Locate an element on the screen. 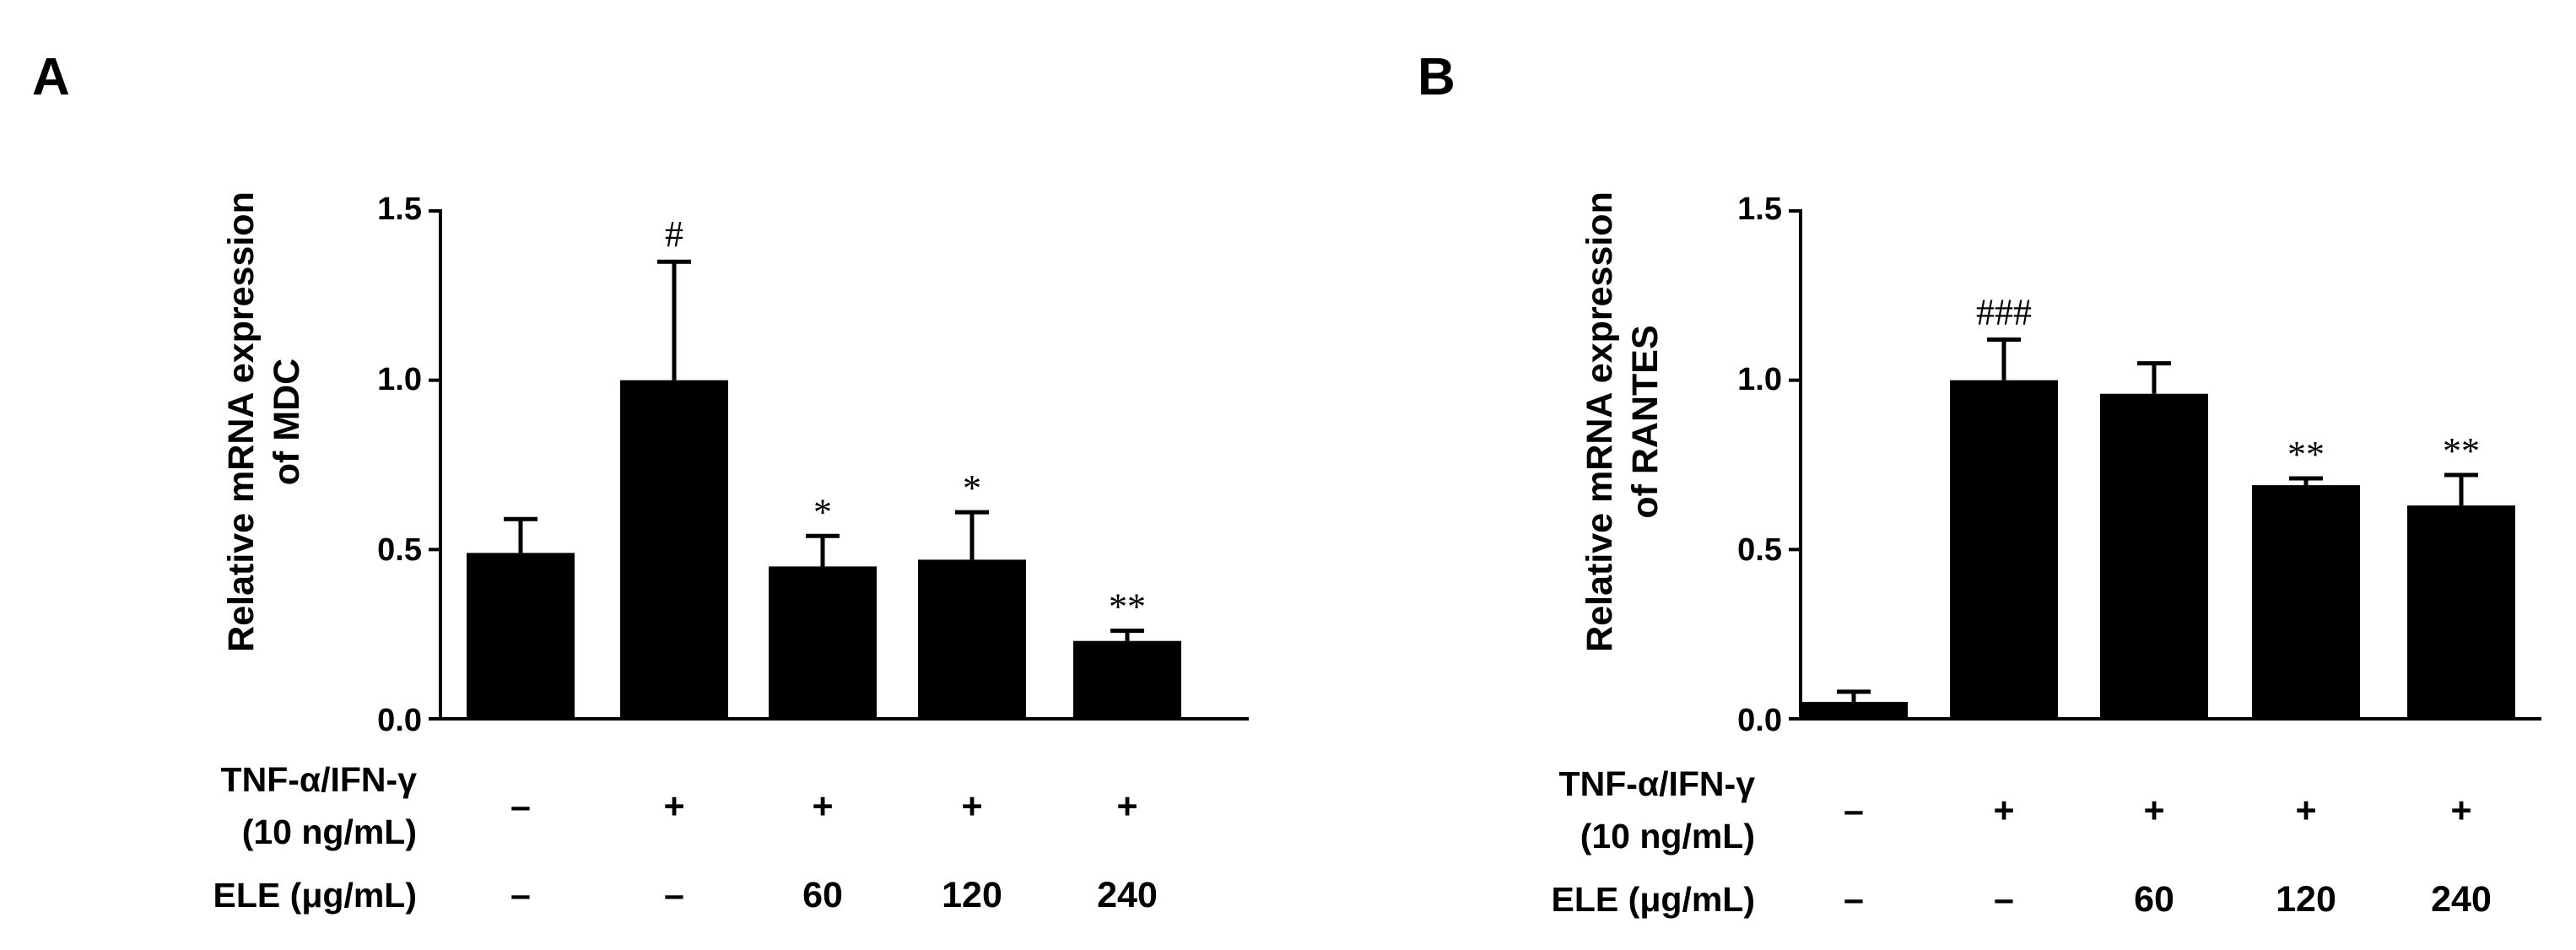 The height and width of the screenshot is (950, 2576). panel-a-ylabel-line-2: of MDC is located at coordinates (287, 422).